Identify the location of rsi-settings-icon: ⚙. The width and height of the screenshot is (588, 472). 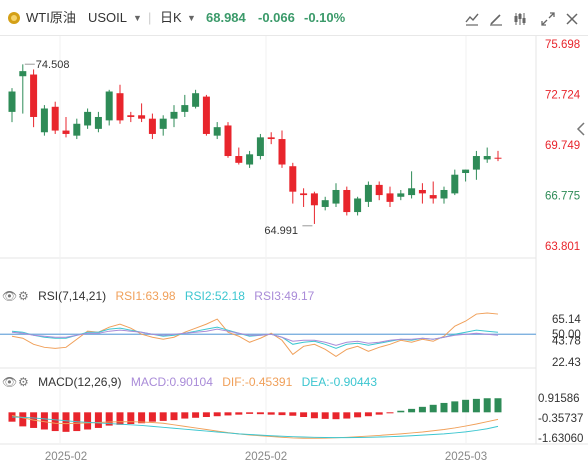
(23, 296).